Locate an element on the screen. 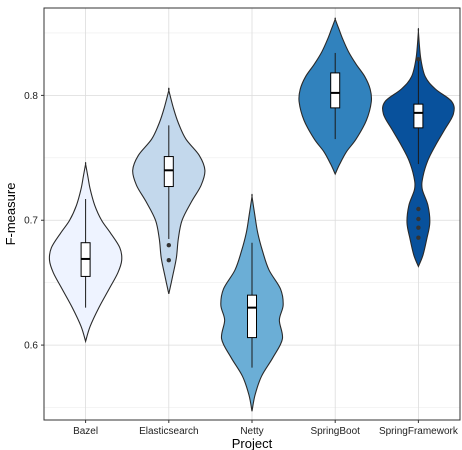 This screenshot has height=450, width=462. x-tick-label: Bazel is located at coordinates (85, 431).